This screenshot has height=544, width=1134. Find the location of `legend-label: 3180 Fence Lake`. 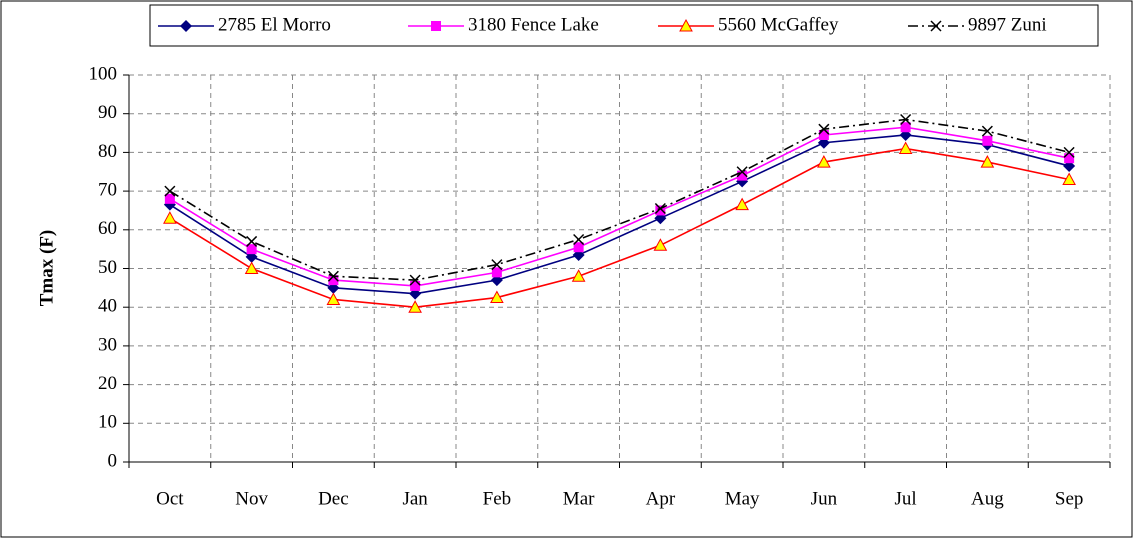

legend-label: 3180 Fence Lake is located at coordinates (533, 24).